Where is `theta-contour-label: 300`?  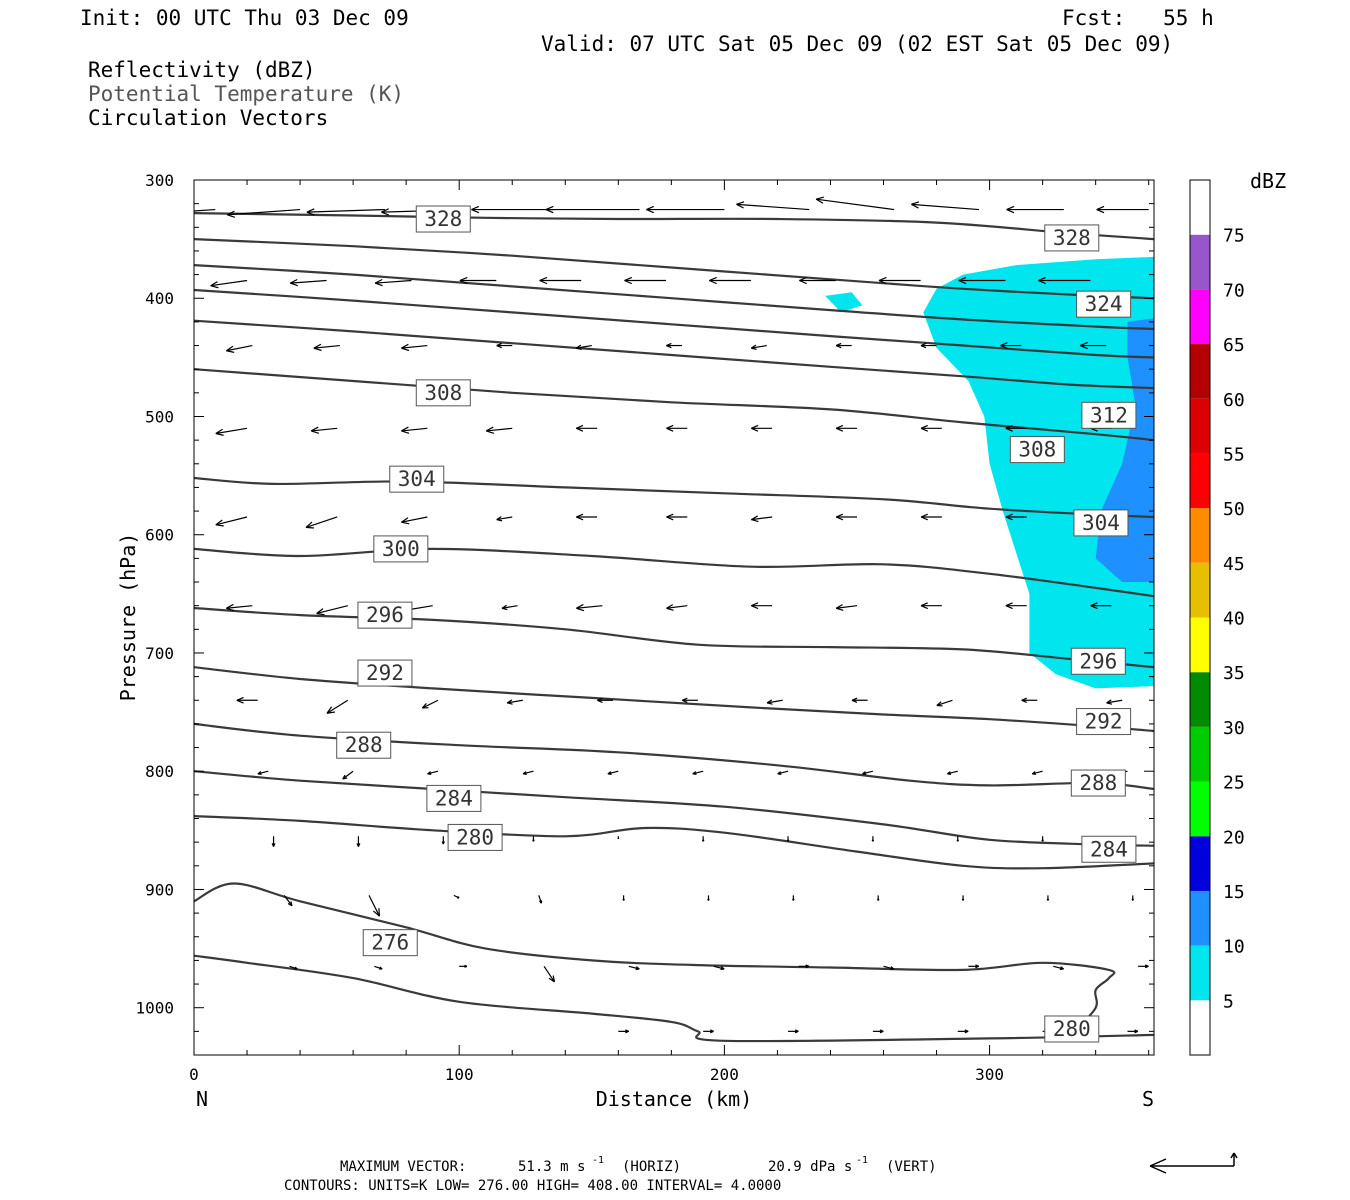
theta-contour-label: 300 is located at coordinates (401, 549).